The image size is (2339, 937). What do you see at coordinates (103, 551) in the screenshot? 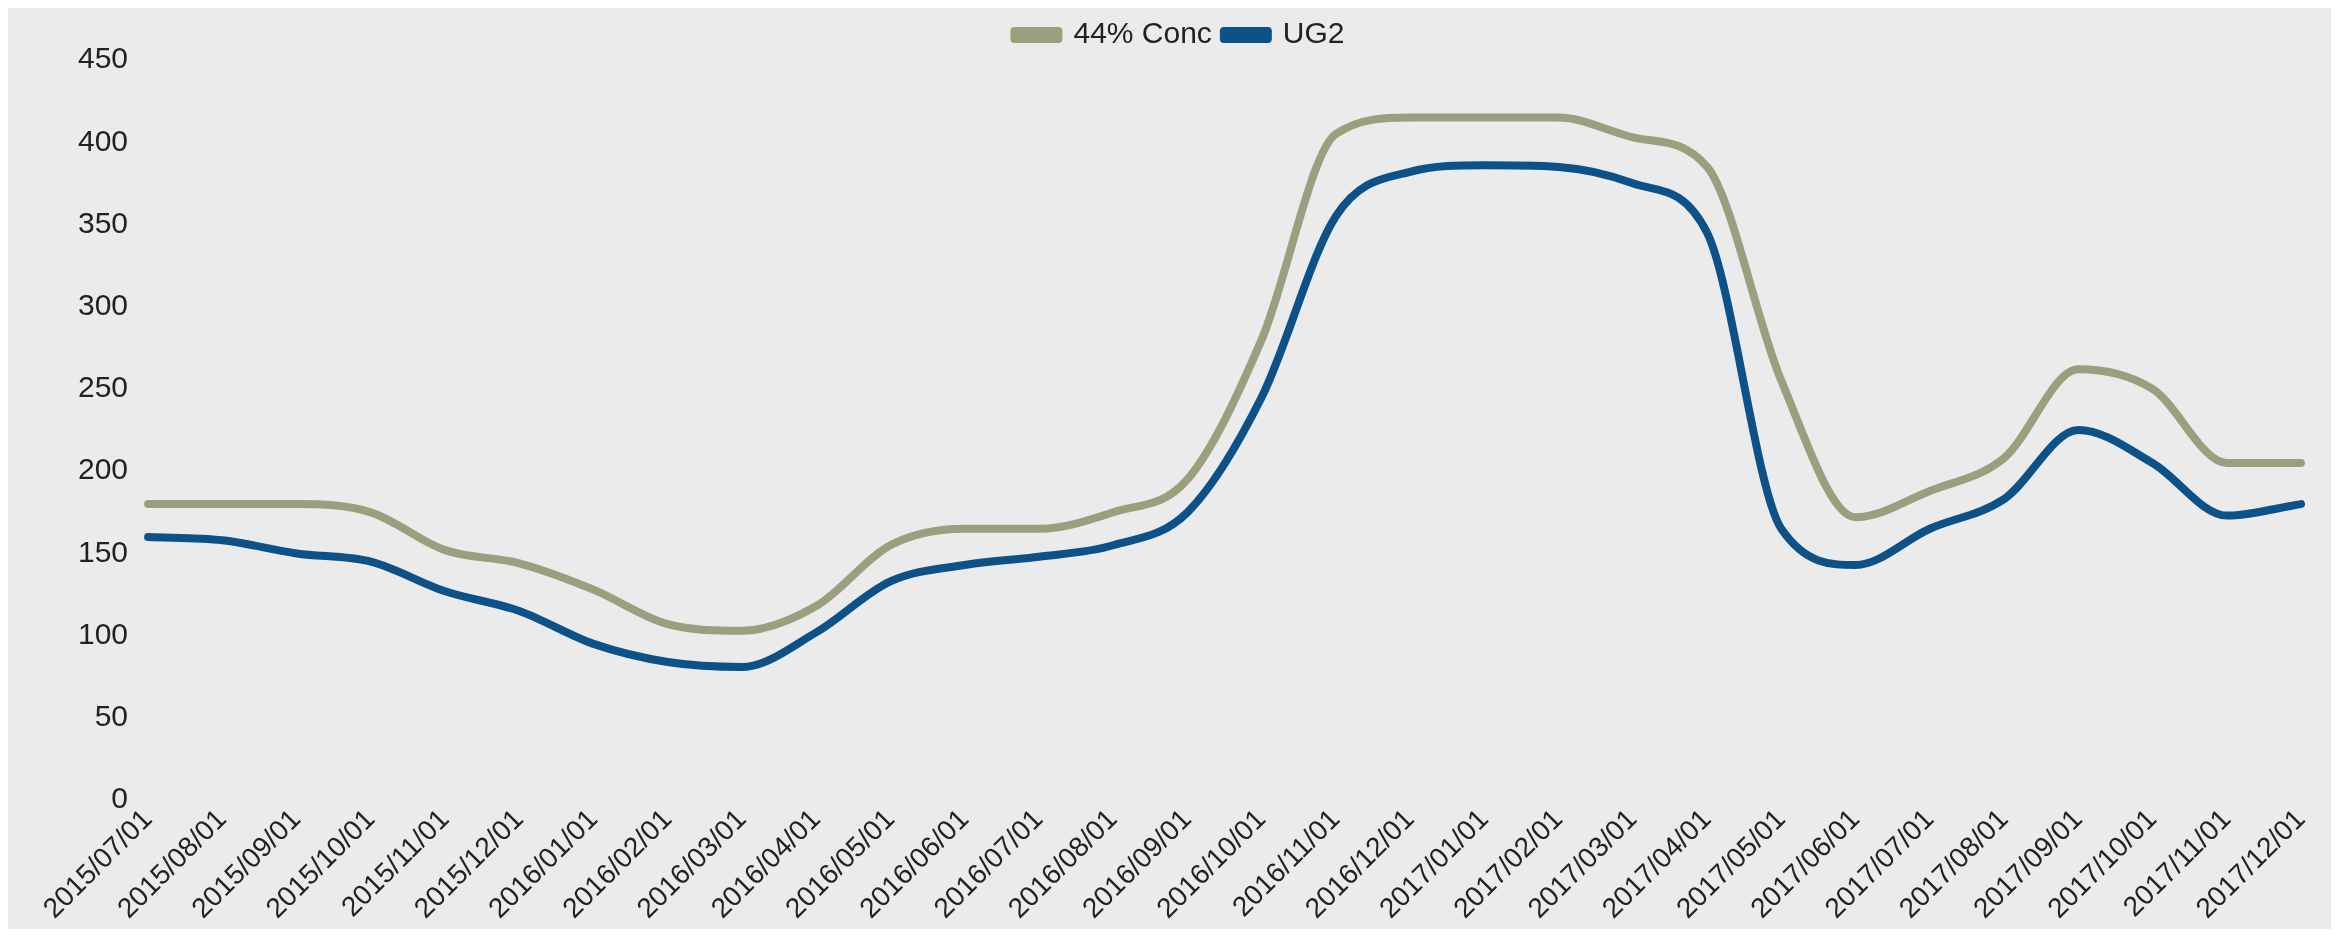
I see `y-tick-label: 150` at bounding box center [103, 551].